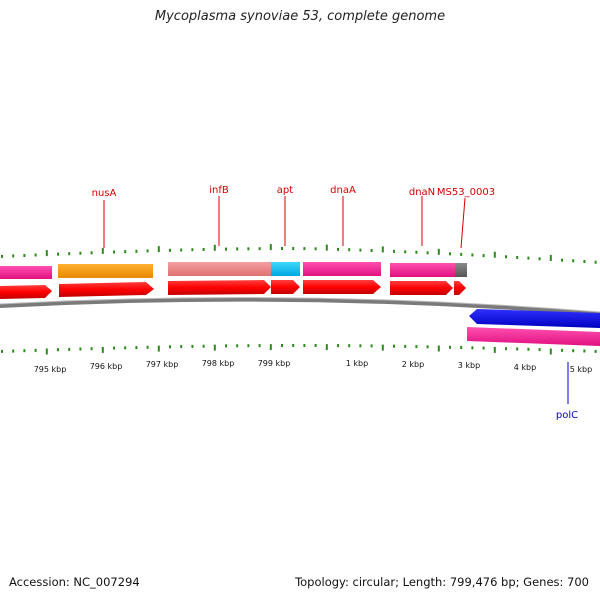 The width and height of the screenshot is (600, 600). What do you see at coordinates (534, 318) in the screenshot?
I see `cds-arrow-polC` at bounding box center [534, 318].